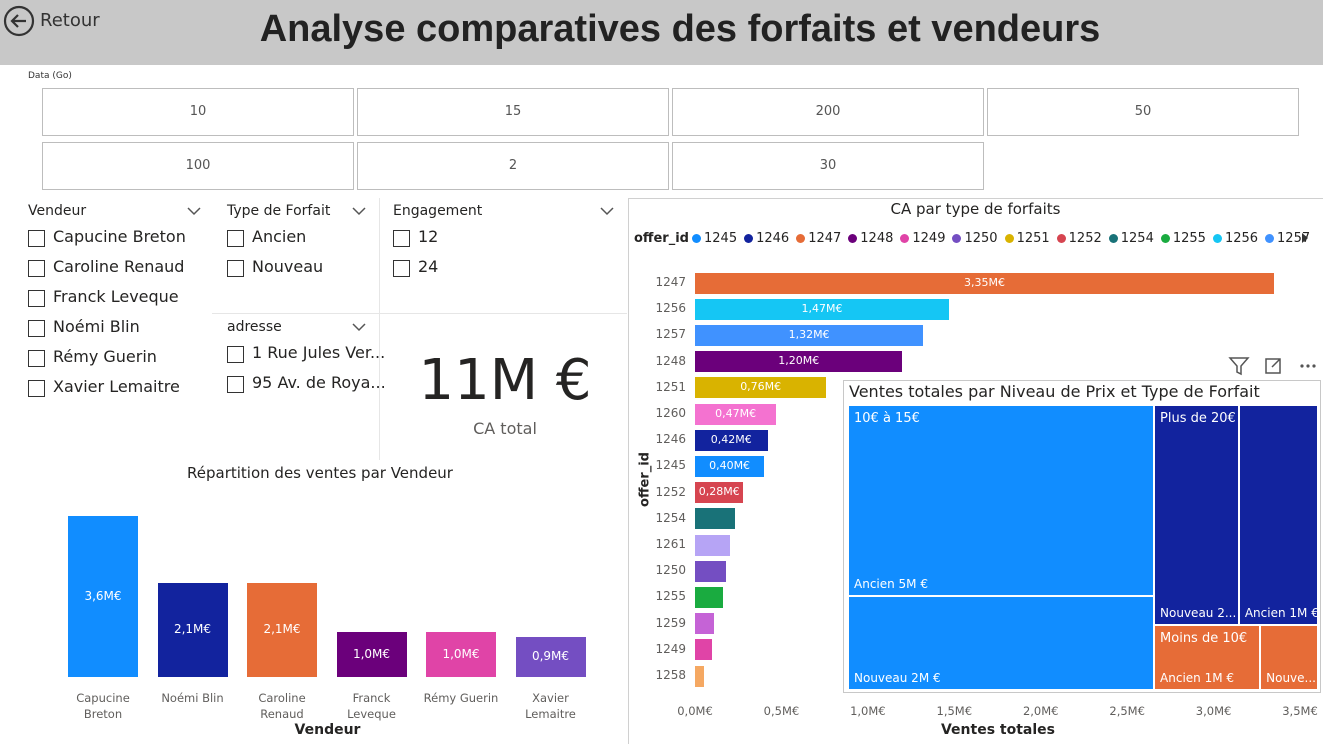  What do you see at coordinates (119, 236) in the screenshot?
I see `slicer-item: Capucine Breton` at bounding box center [119, 236].